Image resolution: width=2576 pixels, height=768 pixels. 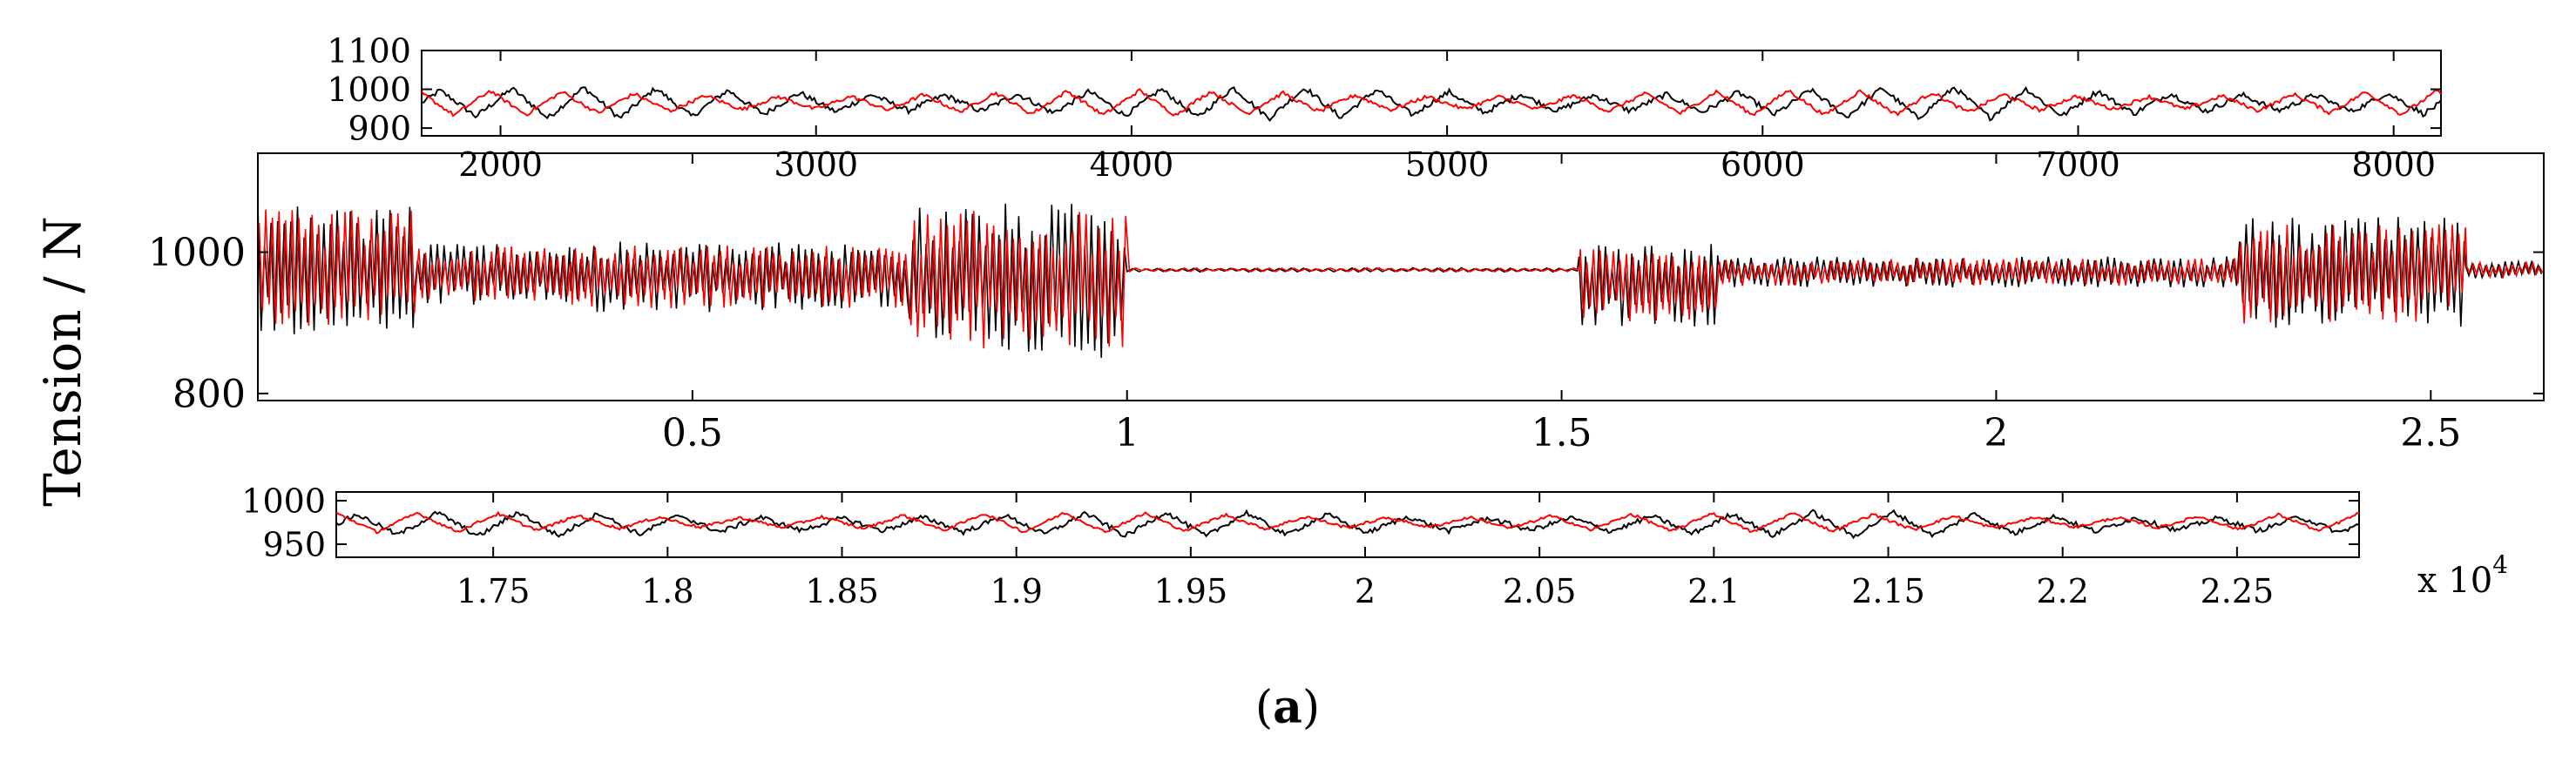 What do you see at coordinates (2500, 564) in the screenshot?
I see `x-exponent-power: 4` at bounding box center [2500, 564].